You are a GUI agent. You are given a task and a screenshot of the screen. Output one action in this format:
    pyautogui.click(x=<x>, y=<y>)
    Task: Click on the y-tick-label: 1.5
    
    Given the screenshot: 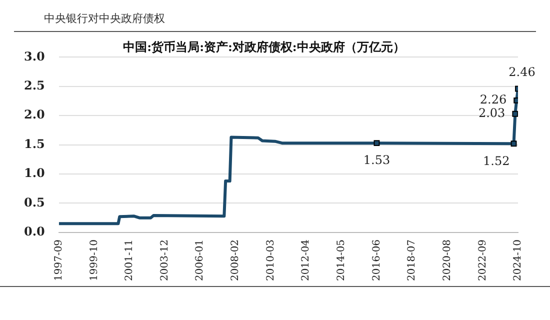 What is the action you would take?
    pyautogui.click(x=34, y=143)
    